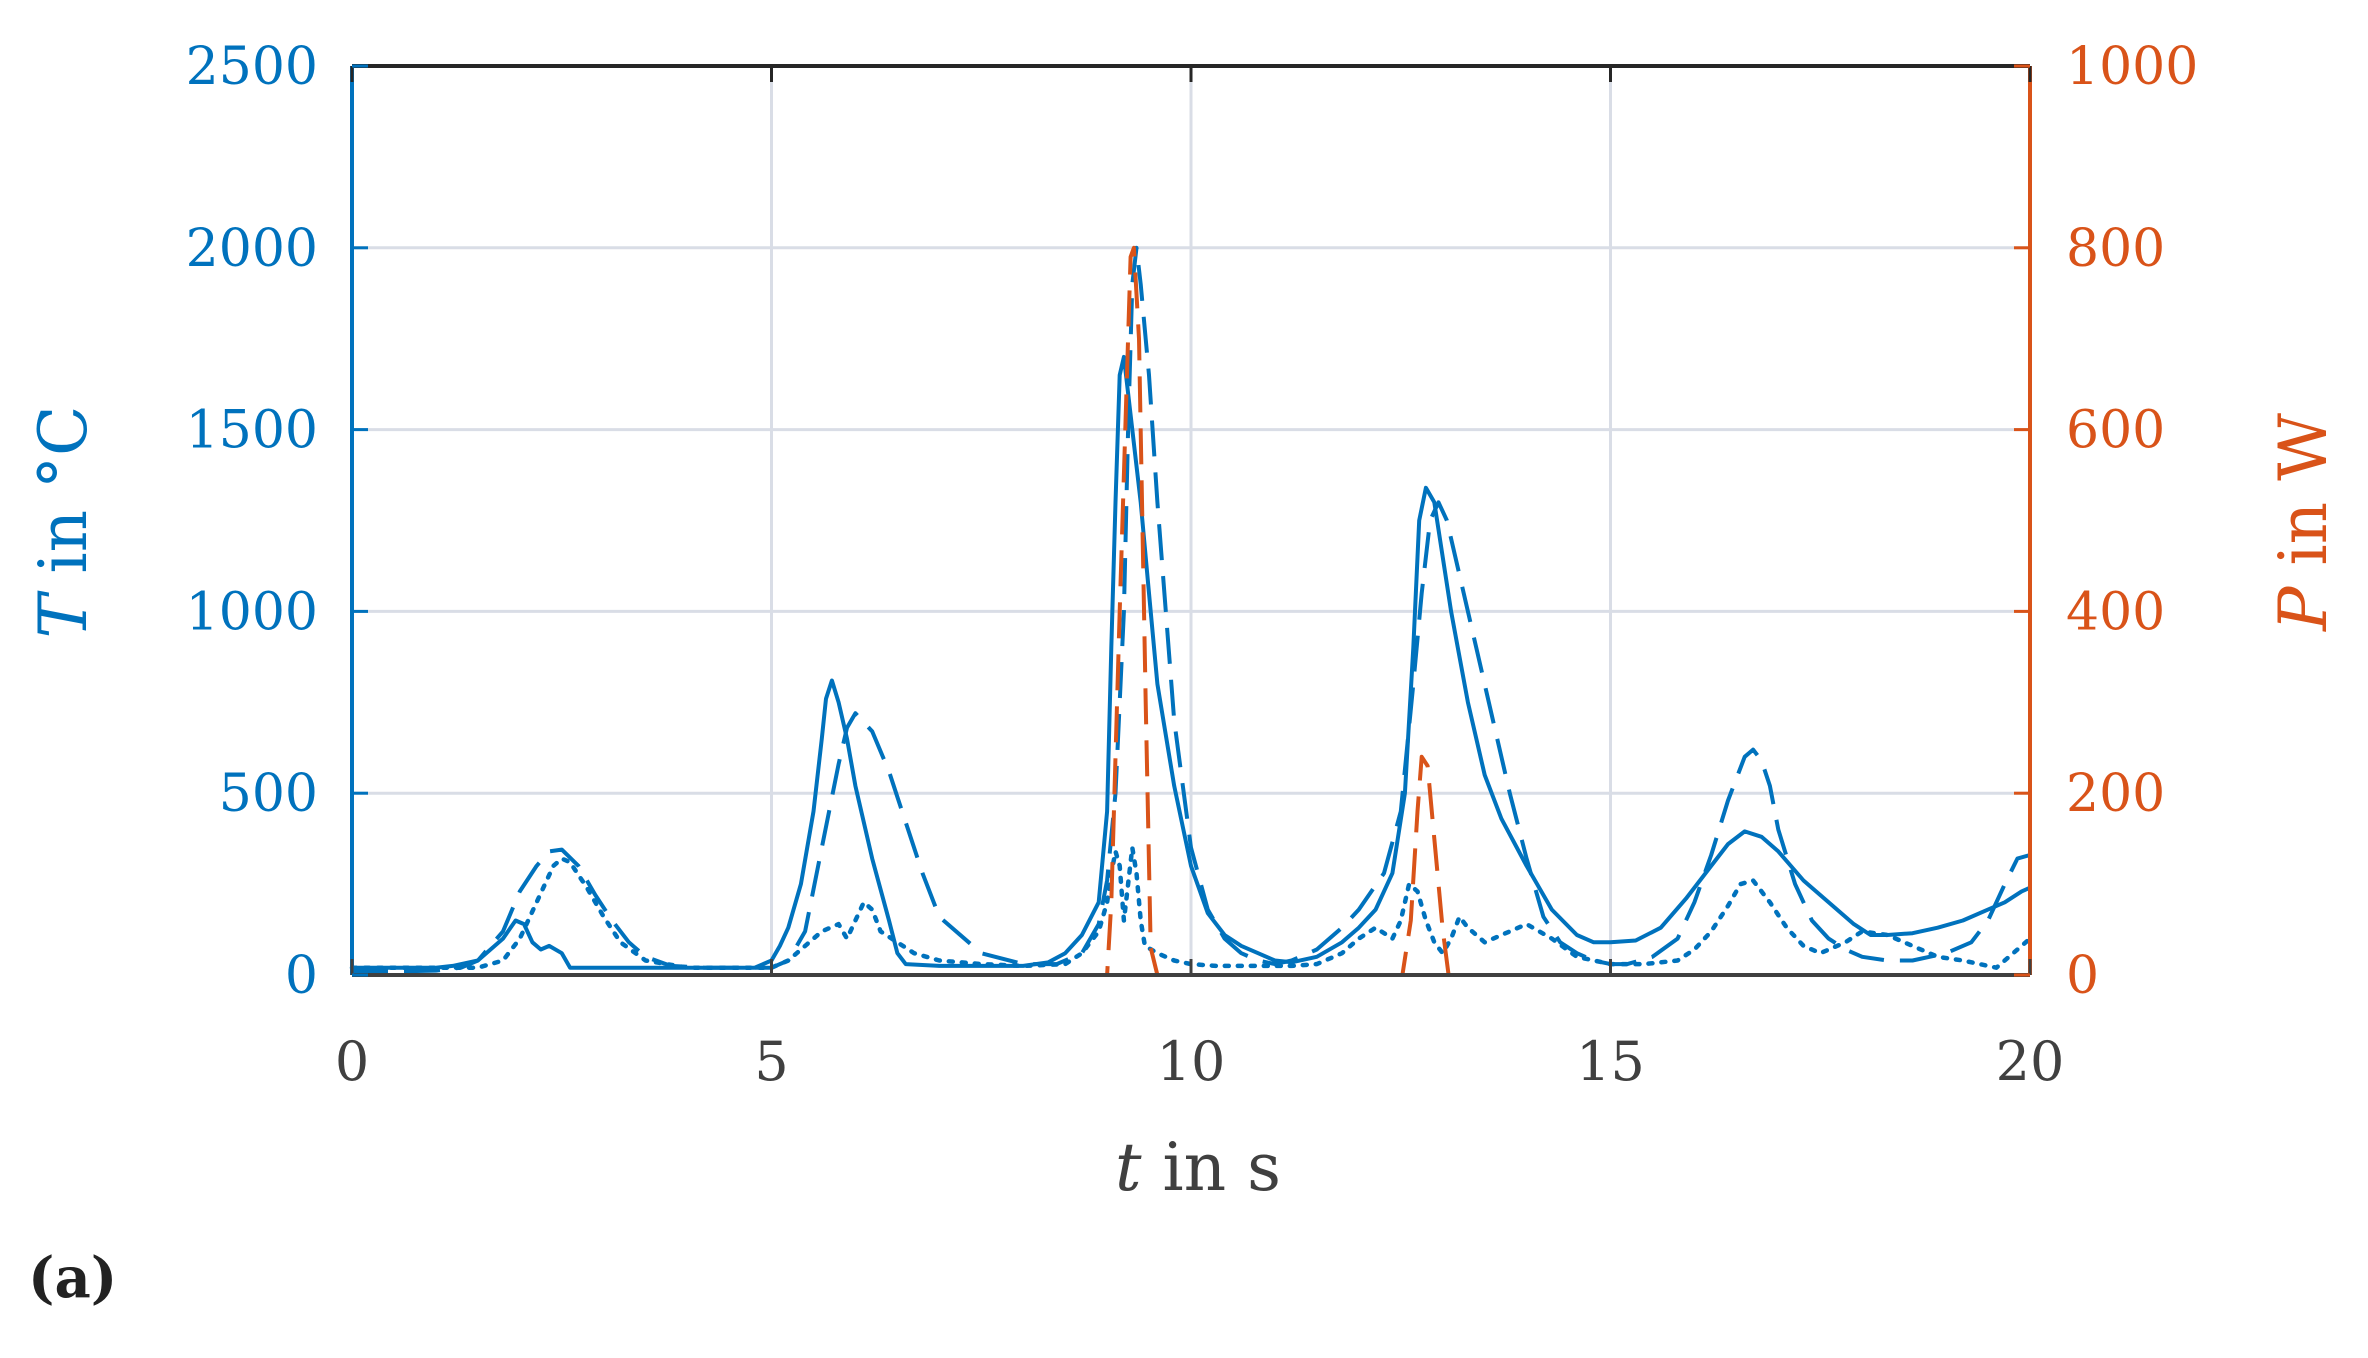 This screenshot has width=2368, height=1358. Describe the element at coordinates (252, 67) in the screenshot. I see `y-tick-label-left: 2500` at that location.